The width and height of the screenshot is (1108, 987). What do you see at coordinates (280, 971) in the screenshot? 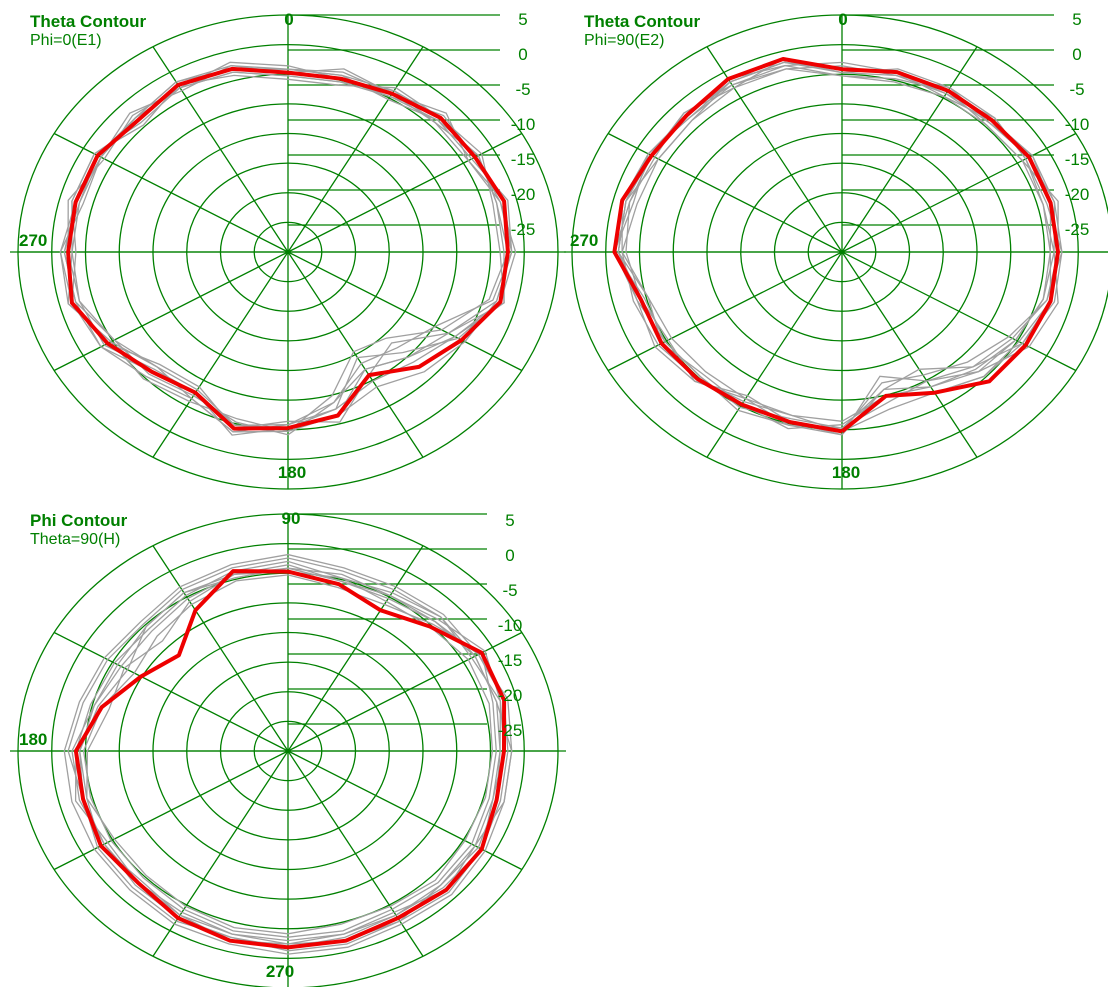
I see `angle-label-bottom: 270` at bounding box center [280, 971].